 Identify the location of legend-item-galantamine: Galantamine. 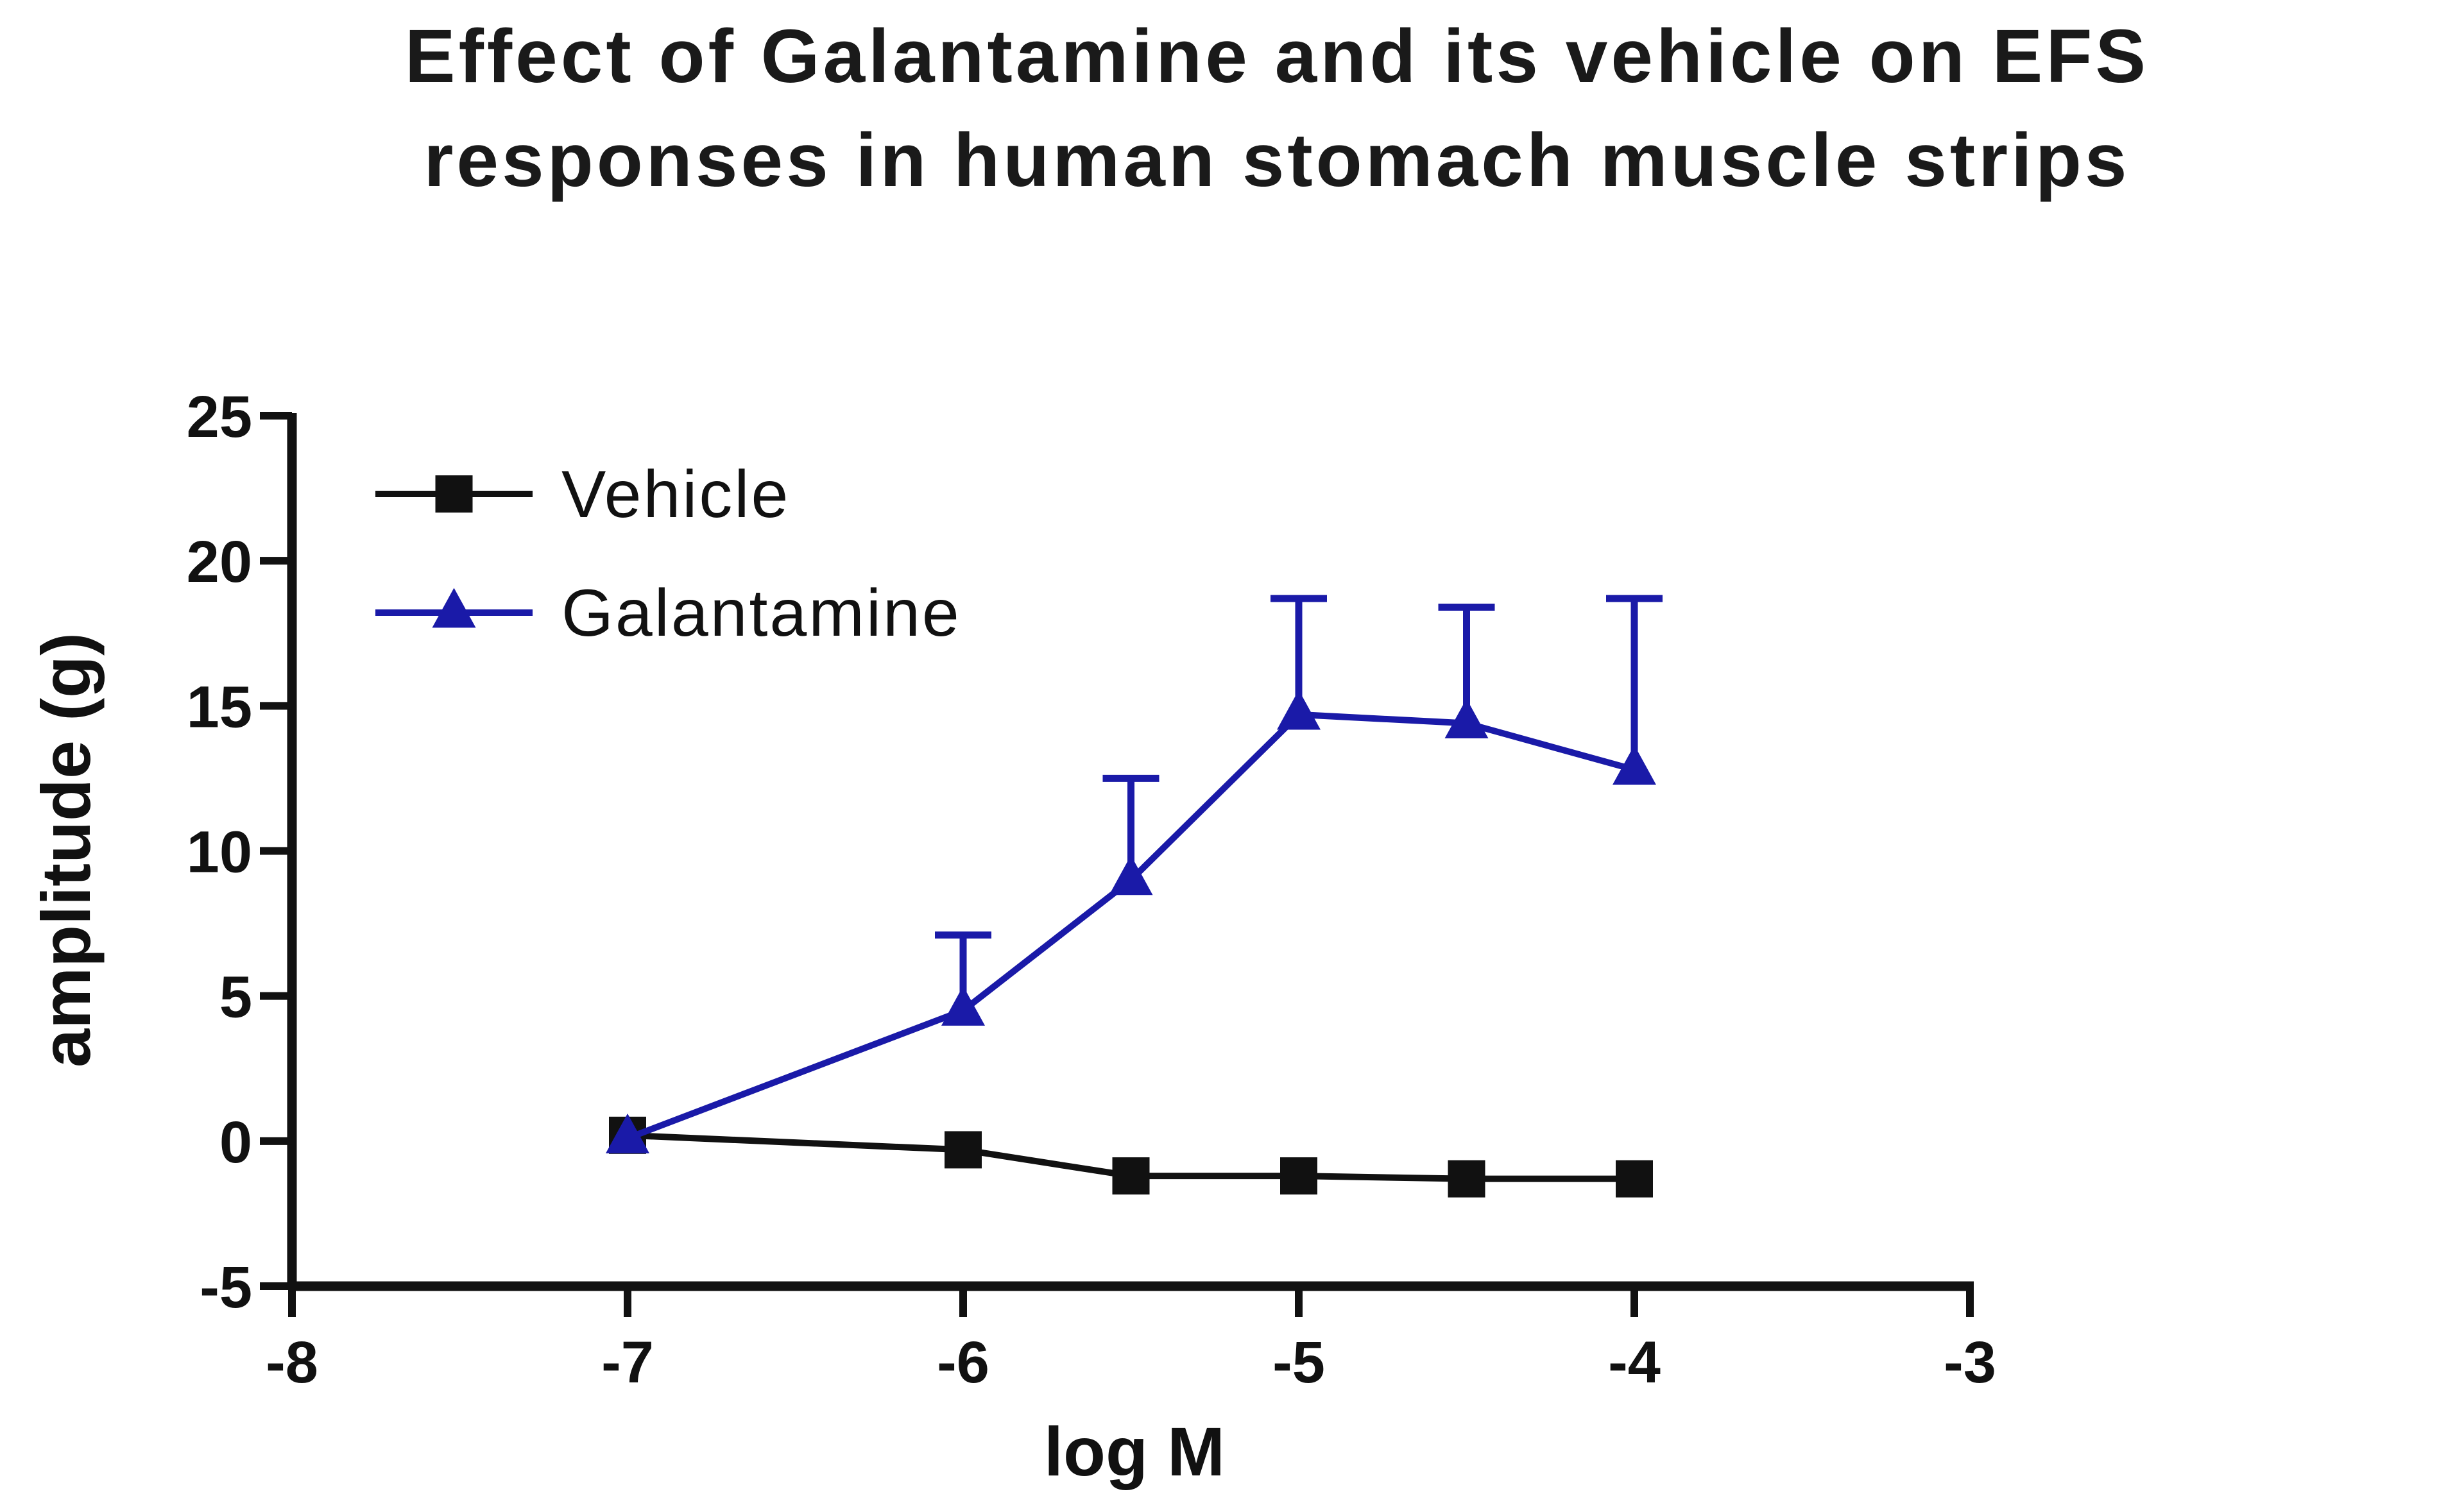
(668, 613).